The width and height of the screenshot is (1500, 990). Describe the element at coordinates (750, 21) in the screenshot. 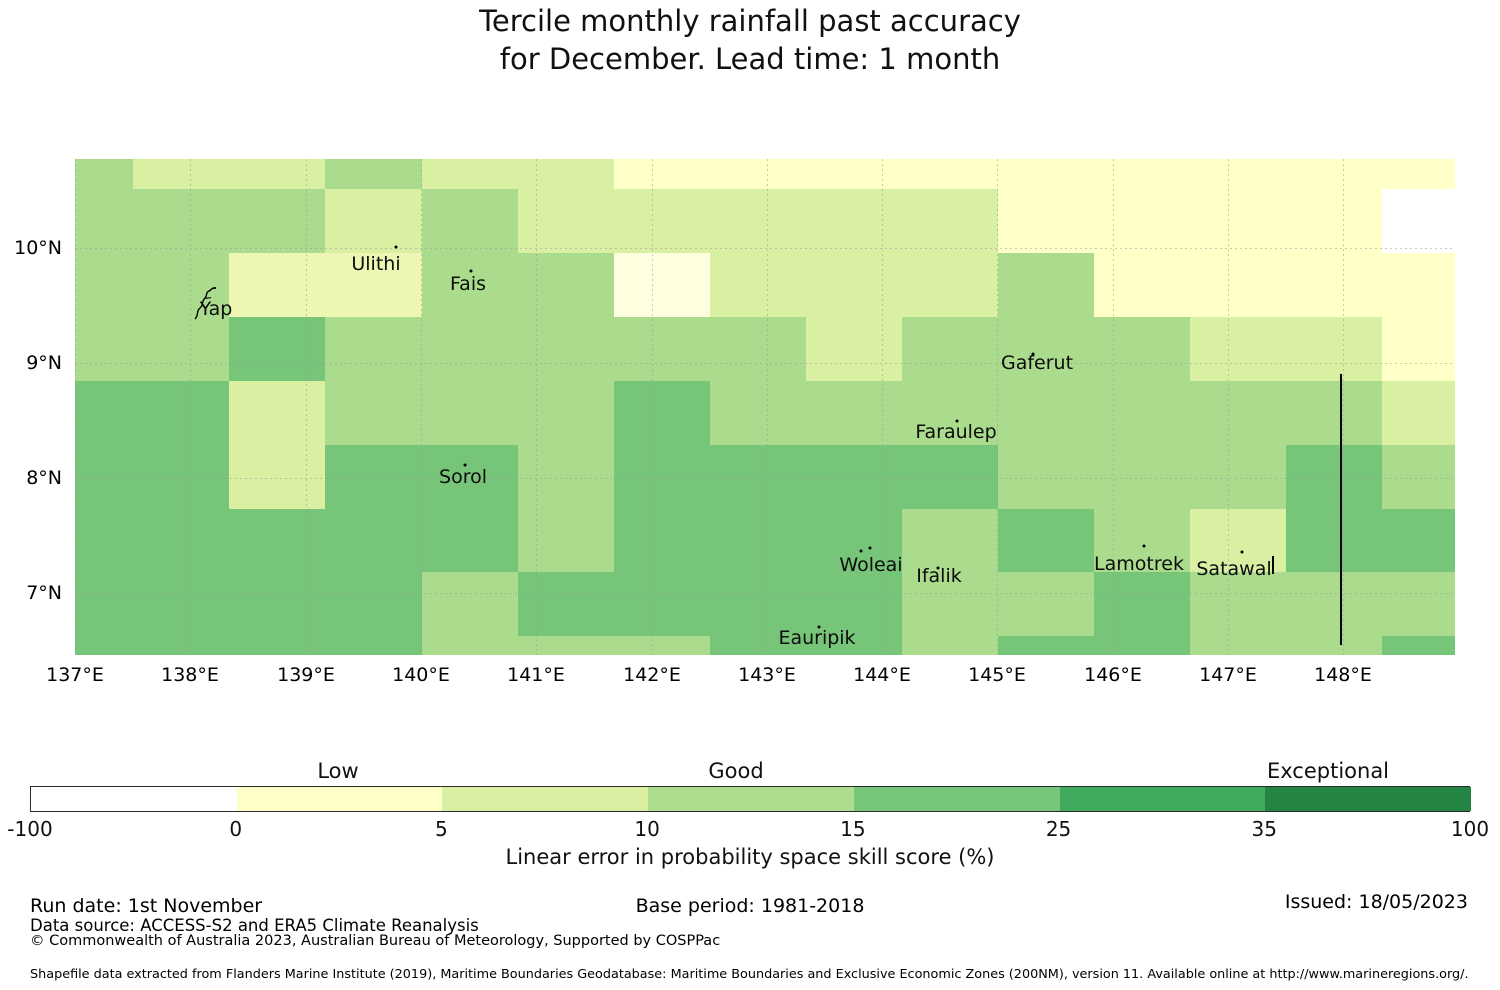

I see `page-title-line1: Tercile monthly rainfall past accuracy` at that location.